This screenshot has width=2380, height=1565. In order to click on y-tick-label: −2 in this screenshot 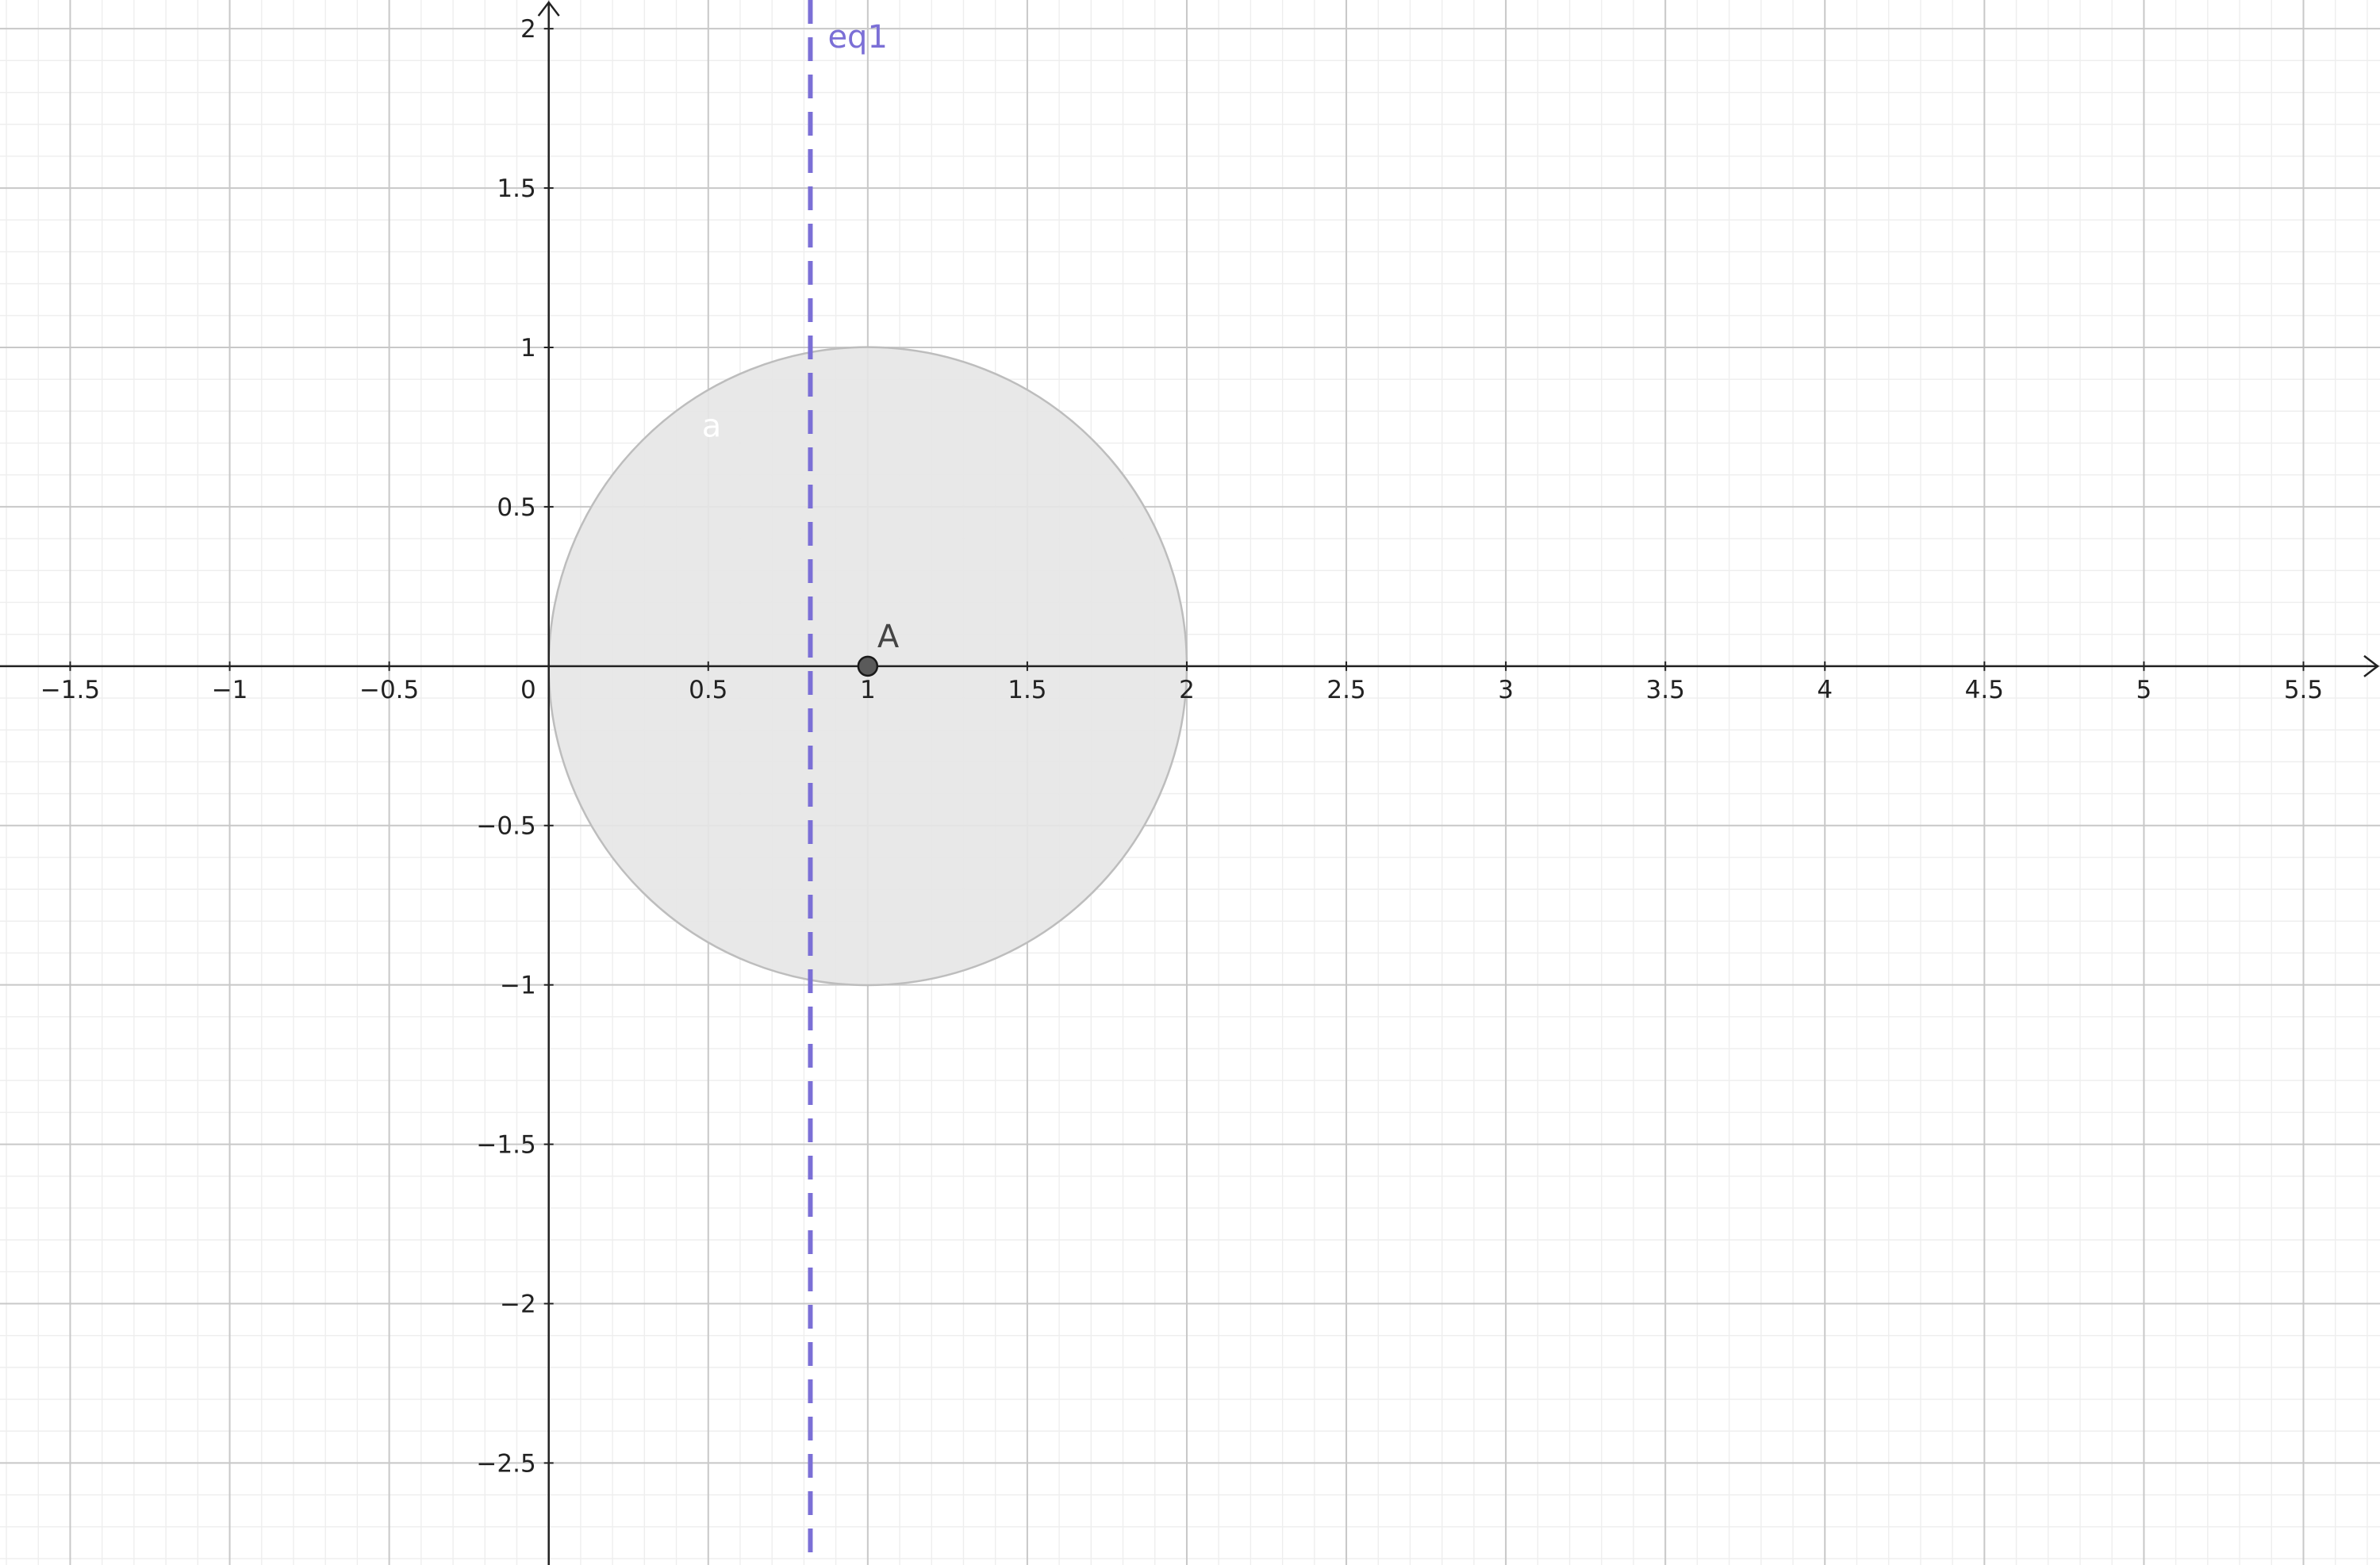, I will do `click(518, 1304)`.